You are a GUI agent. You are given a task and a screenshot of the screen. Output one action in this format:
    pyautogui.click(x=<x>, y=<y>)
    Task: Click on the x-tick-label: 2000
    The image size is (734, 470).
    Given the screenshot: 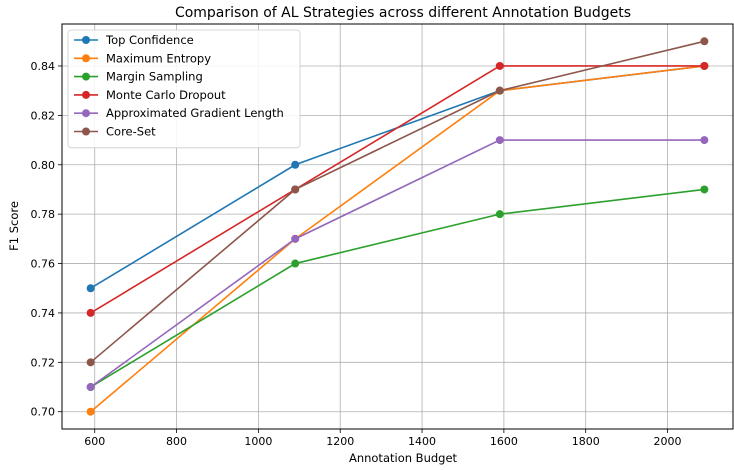 What is the action you would take?
    pyautogui.click(x=668, y=441)
    